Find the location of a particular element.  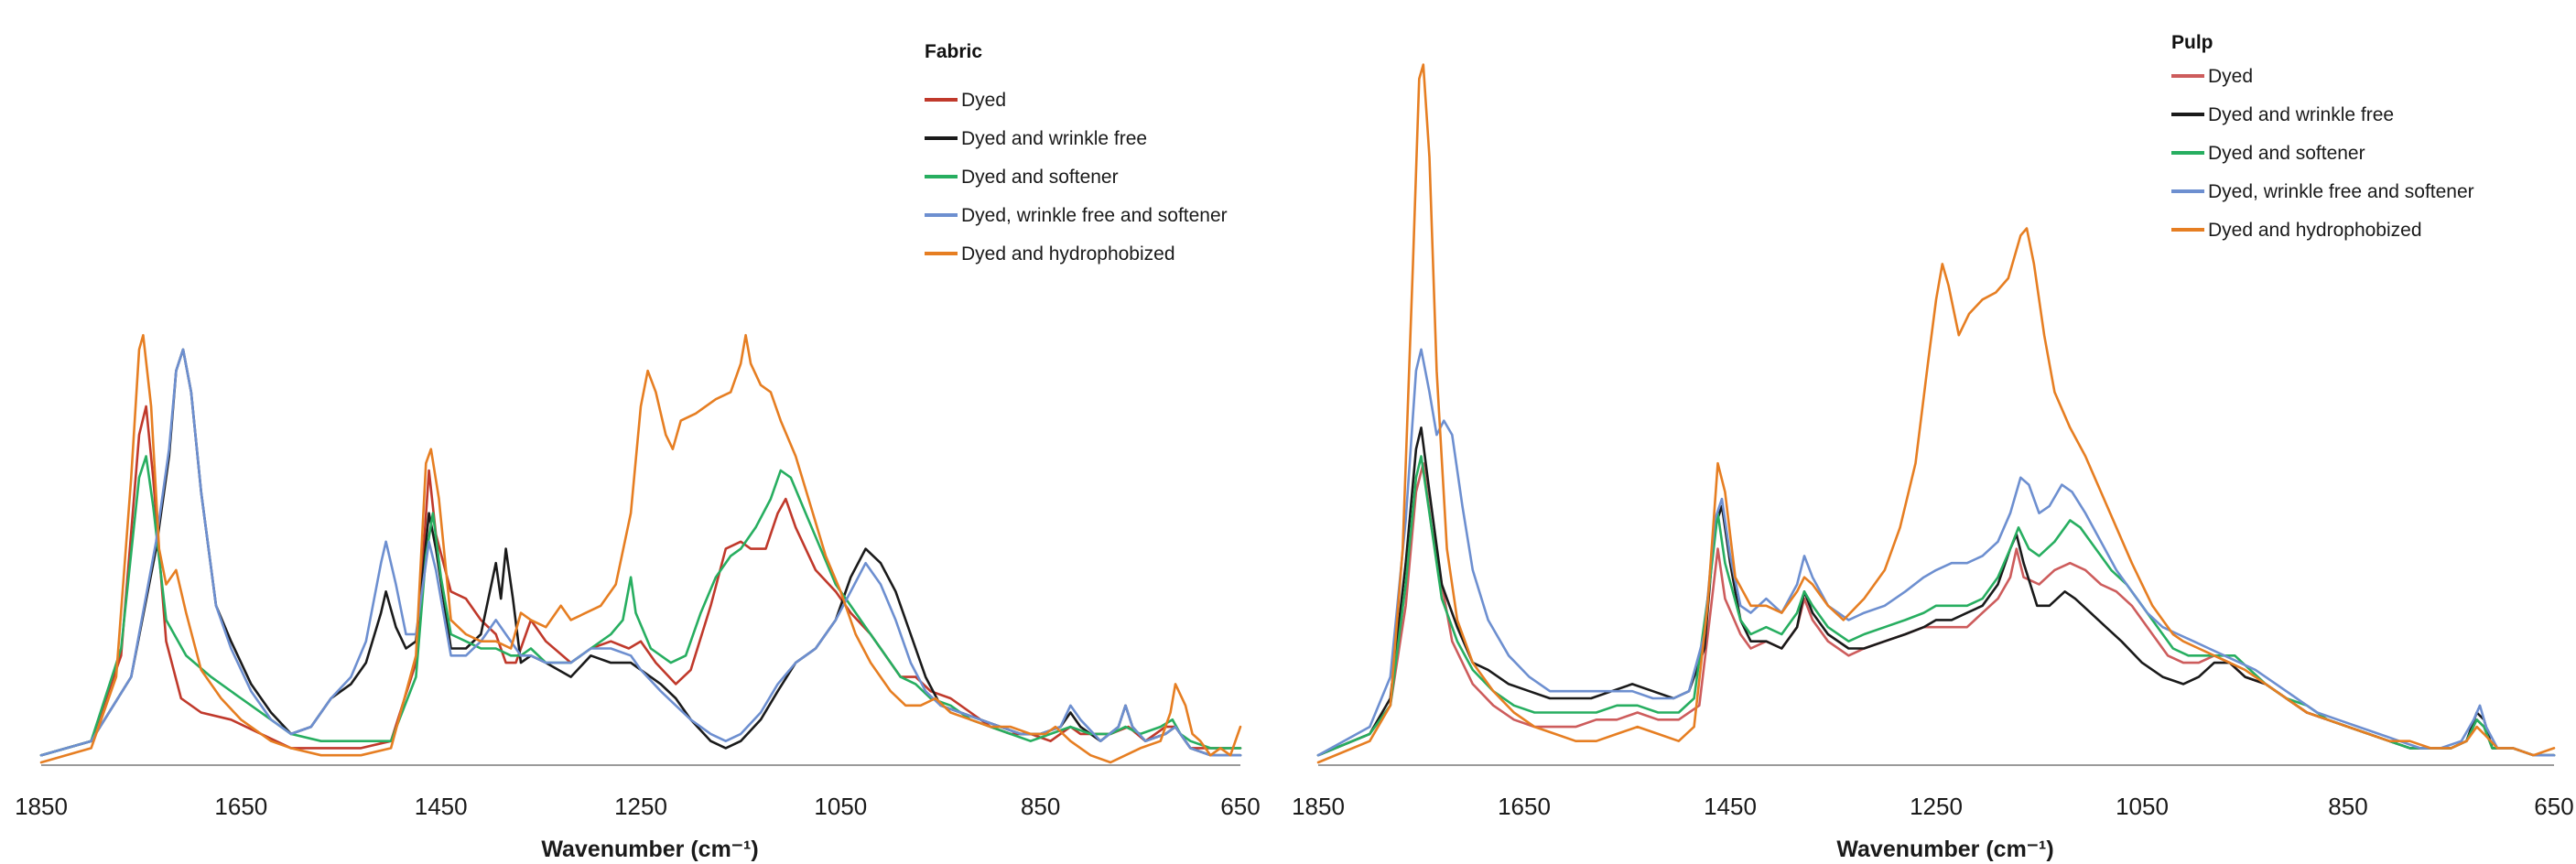

pulp-x-tick-label: 1450 is located at coordinates (1731, 806).